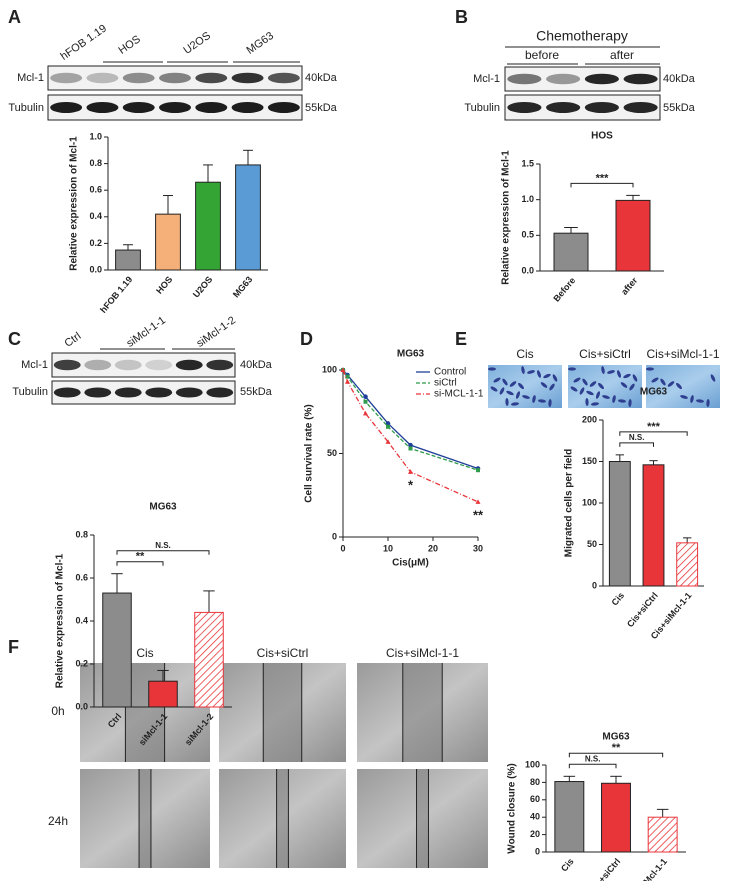  What do you see at coordinates (13, 647) in the screenshot?
I see `panel-letter: F` at bounding box center [13, 647].